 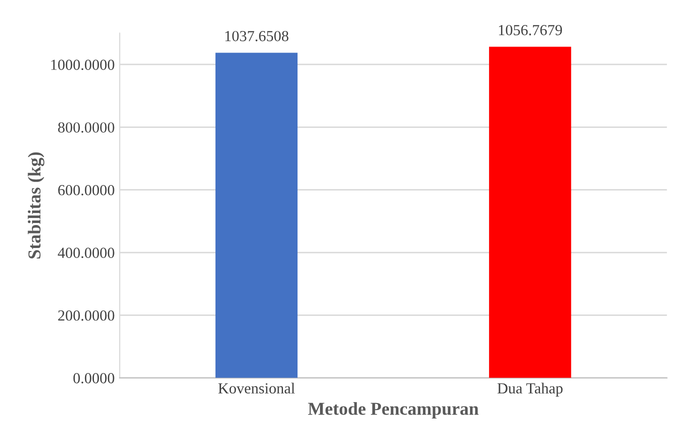 What do you see at coordinates (530, 389) in the screenshot?
I see `x-tick-label: Dua Tahap` at bounding box center [530, 389].